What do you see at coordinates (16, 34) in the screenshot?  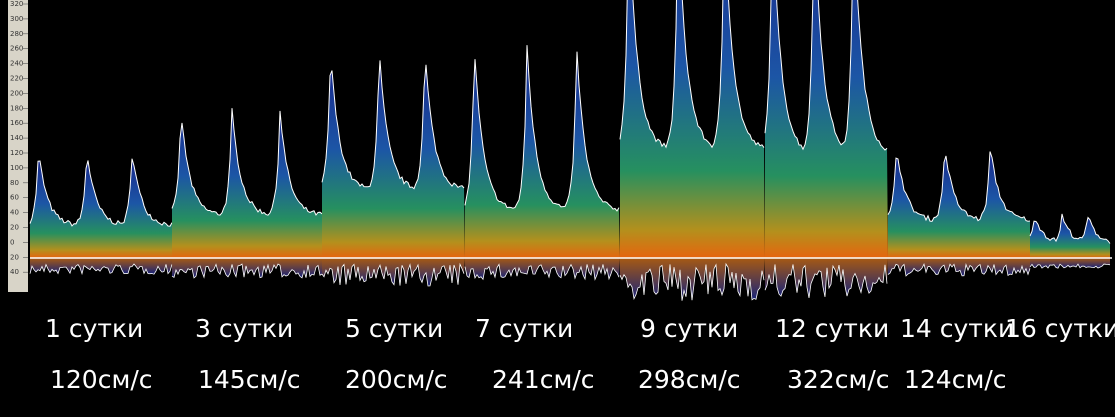 I see `scale-tick-label: 280` at bounding box center [16, 34].